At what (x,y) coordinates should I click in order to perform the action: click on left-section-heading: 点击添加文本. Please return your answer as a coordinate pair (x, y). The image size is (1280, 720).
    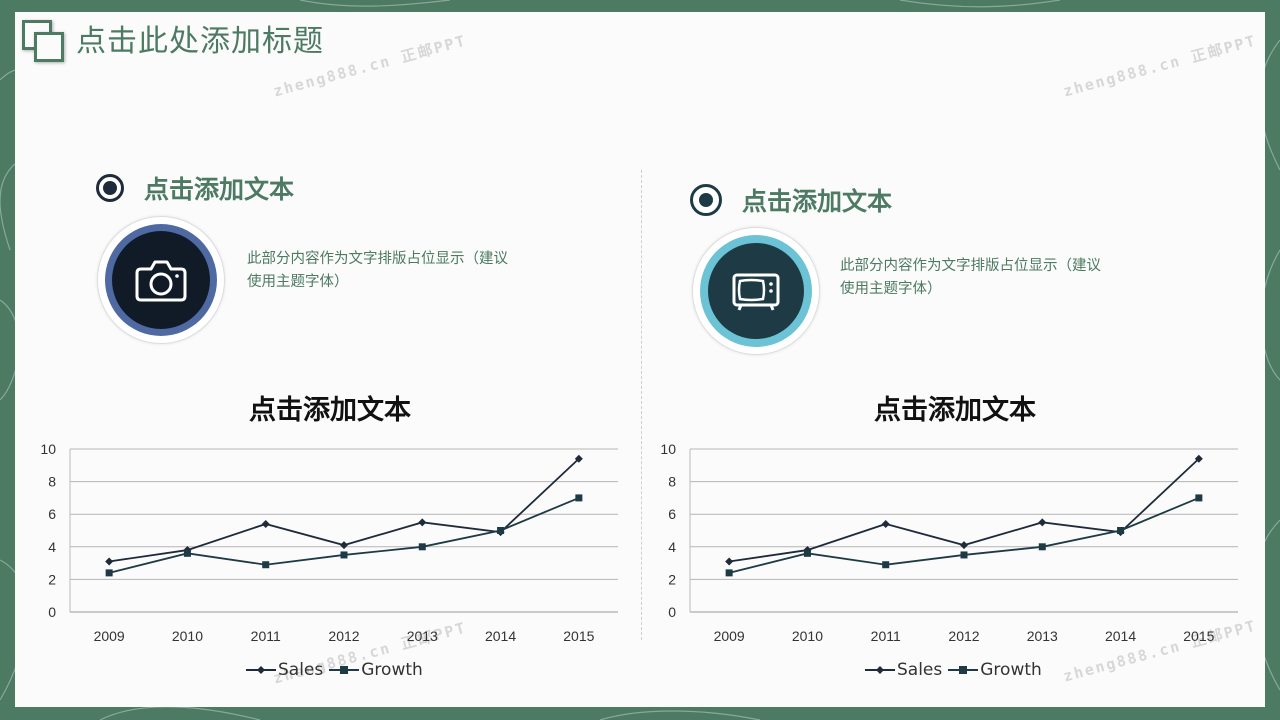
    Looking at the image, I should click on (195, 188).